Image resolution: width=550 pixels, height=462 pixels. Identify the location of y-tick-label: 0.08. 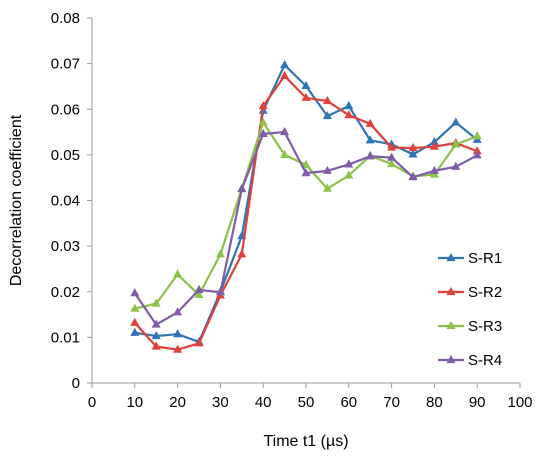
(65, 18).